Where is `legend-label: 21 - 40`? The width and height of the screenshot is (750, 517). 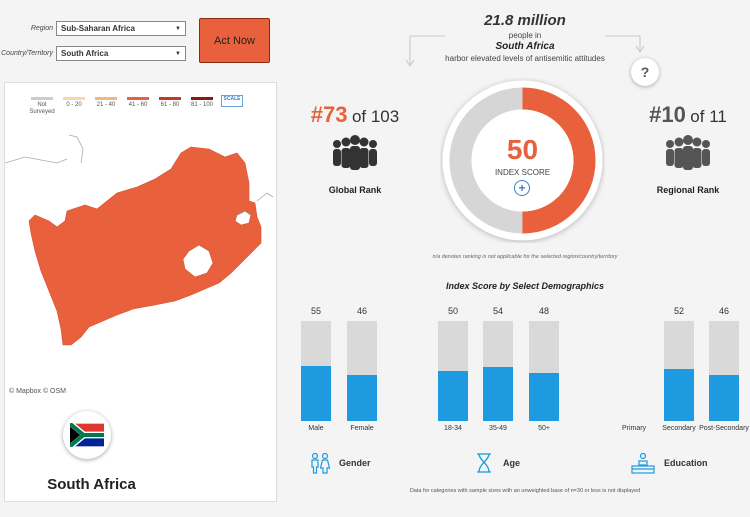
legend-label: 21 - 40 is located at coordinates (106, 105).